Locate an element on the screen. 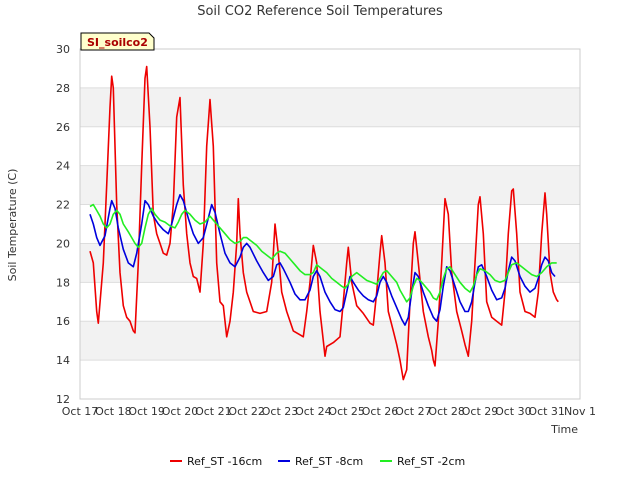 The image size is (640, 480). x-tick-label: Oct 18 is located at coordinates (113, 411).